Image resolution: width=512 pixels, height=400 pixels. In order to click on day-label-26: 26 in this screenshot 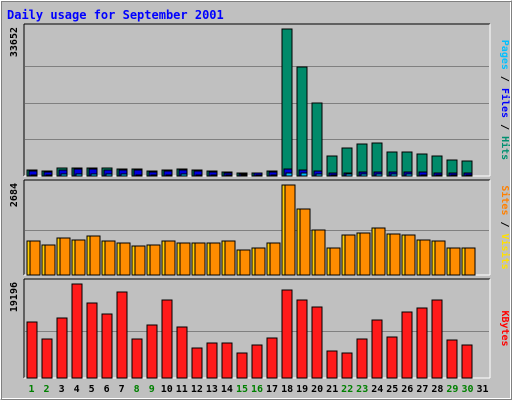, I will do `click(407, 389)`.